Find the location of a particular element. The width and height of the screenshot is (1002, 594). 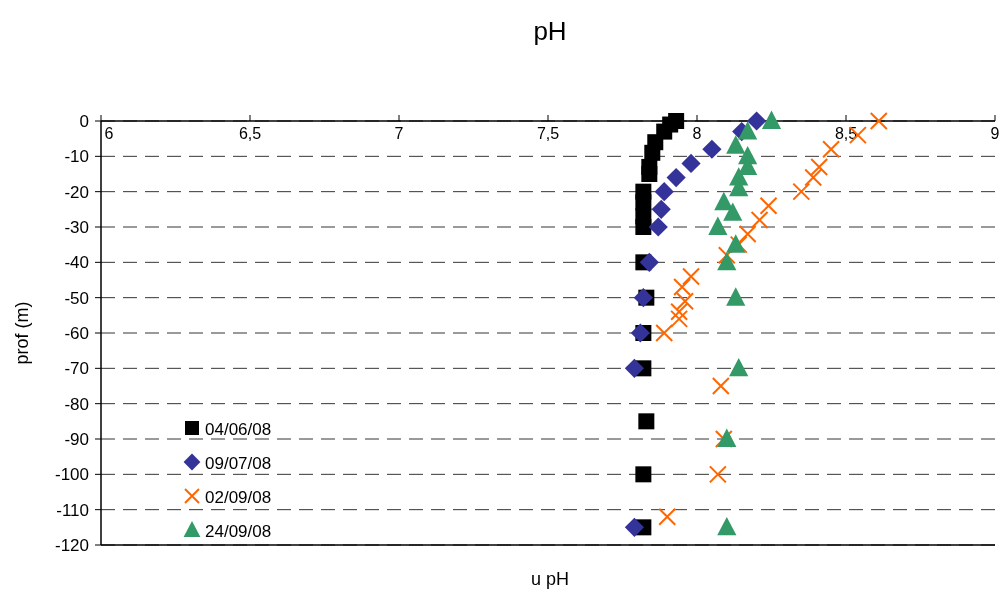

y-tick-label: -50 is located at coordinates (76, 298).